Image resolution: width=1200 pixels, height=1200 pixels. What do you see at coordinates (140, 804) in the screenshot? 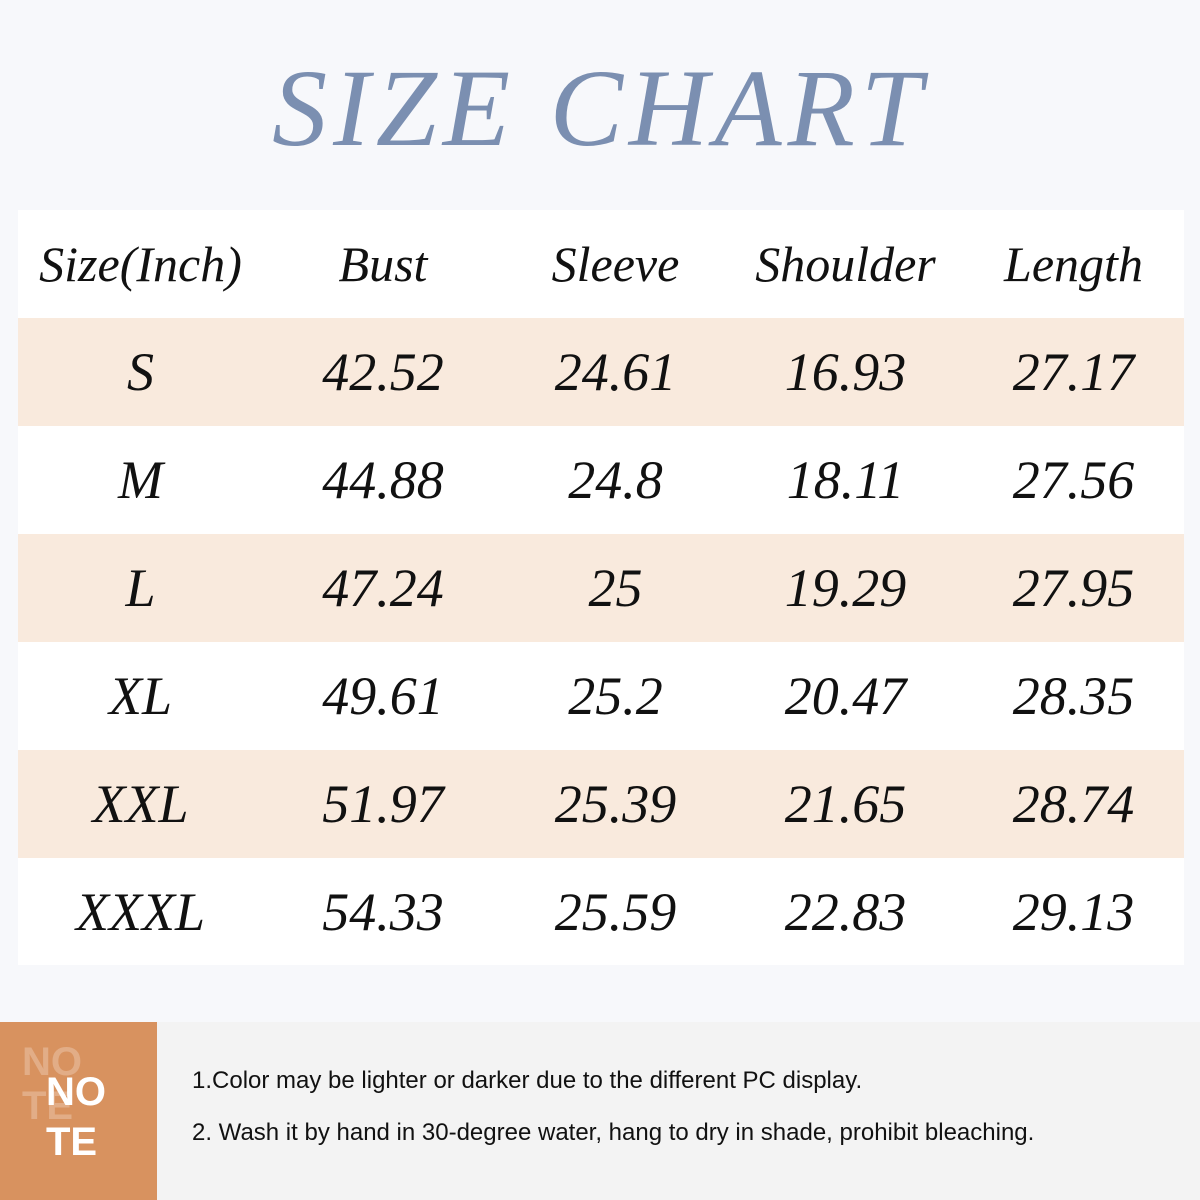
I see `cell-size: XXL` at bounding box center [140, 804].